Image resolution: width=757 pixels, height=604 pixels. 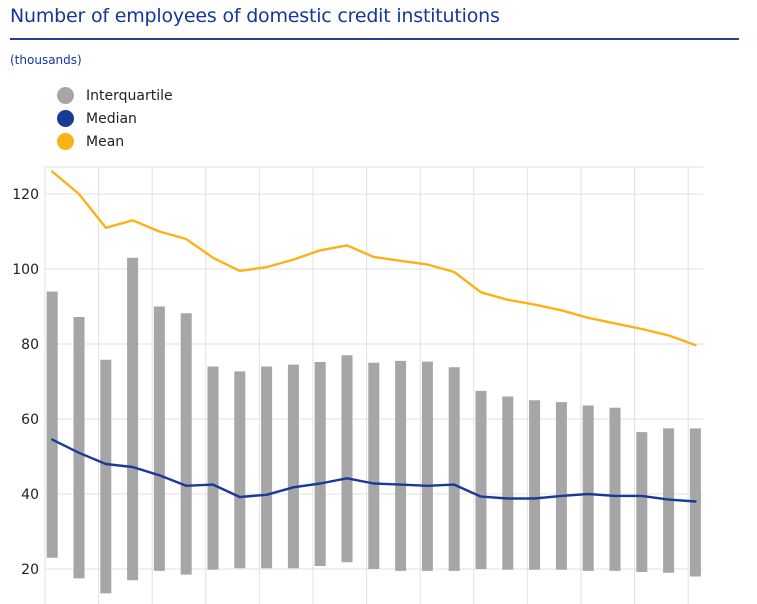 I want to click on y-tick-label: 80, so click(x=30, y=345).